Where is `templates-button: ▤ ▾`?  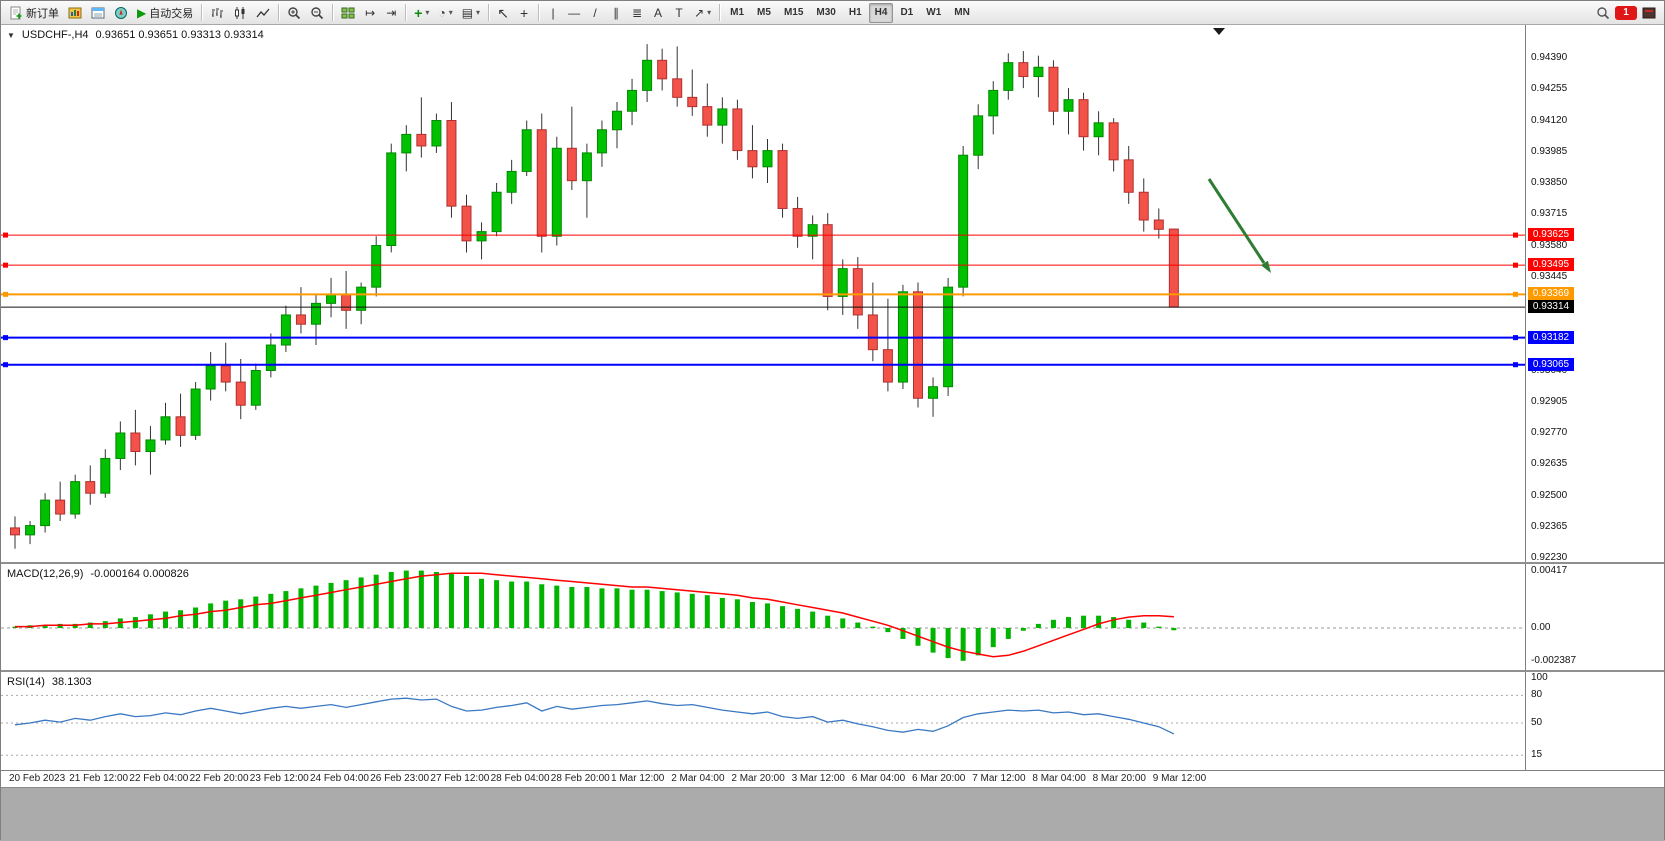
templates-button: ▤ ▾ is located at coordinates (471, 13).